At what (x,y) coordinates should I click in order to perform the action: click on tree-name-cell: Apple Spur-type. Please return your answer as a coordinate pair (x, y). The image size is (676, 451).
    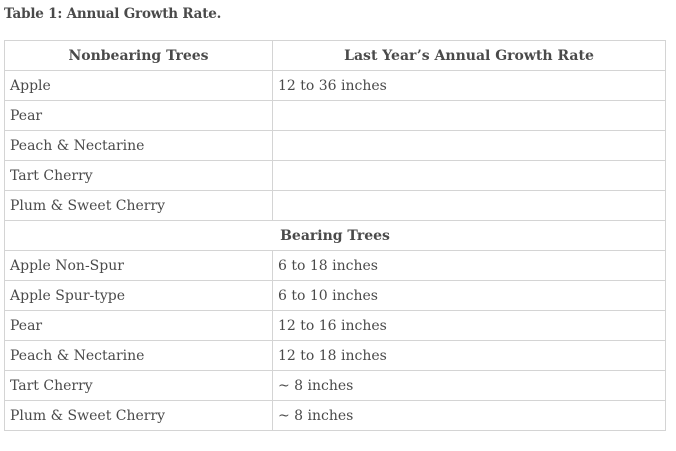
    Looking at the image, I should click on (138, 295).